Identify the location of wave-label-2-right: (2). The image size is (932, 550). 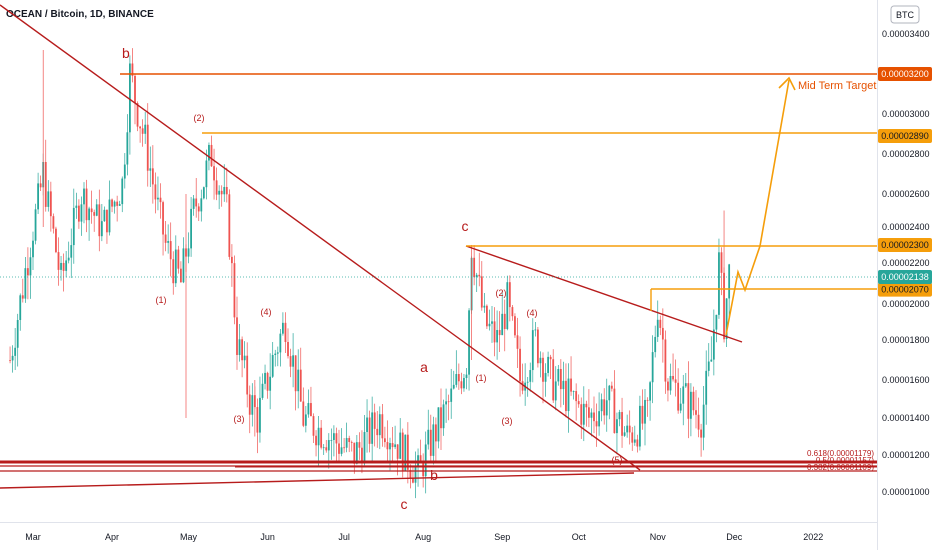
(501, 293).